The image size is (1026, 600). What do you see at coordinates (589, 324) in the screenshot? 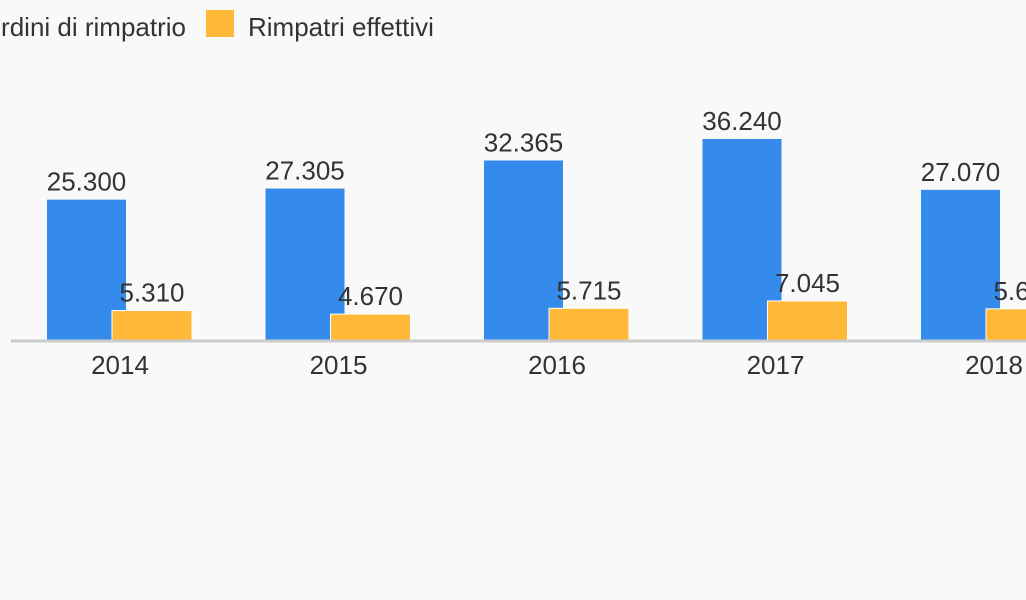
I see `bar-rimpatri-2016` at bounding box center [589, 324].